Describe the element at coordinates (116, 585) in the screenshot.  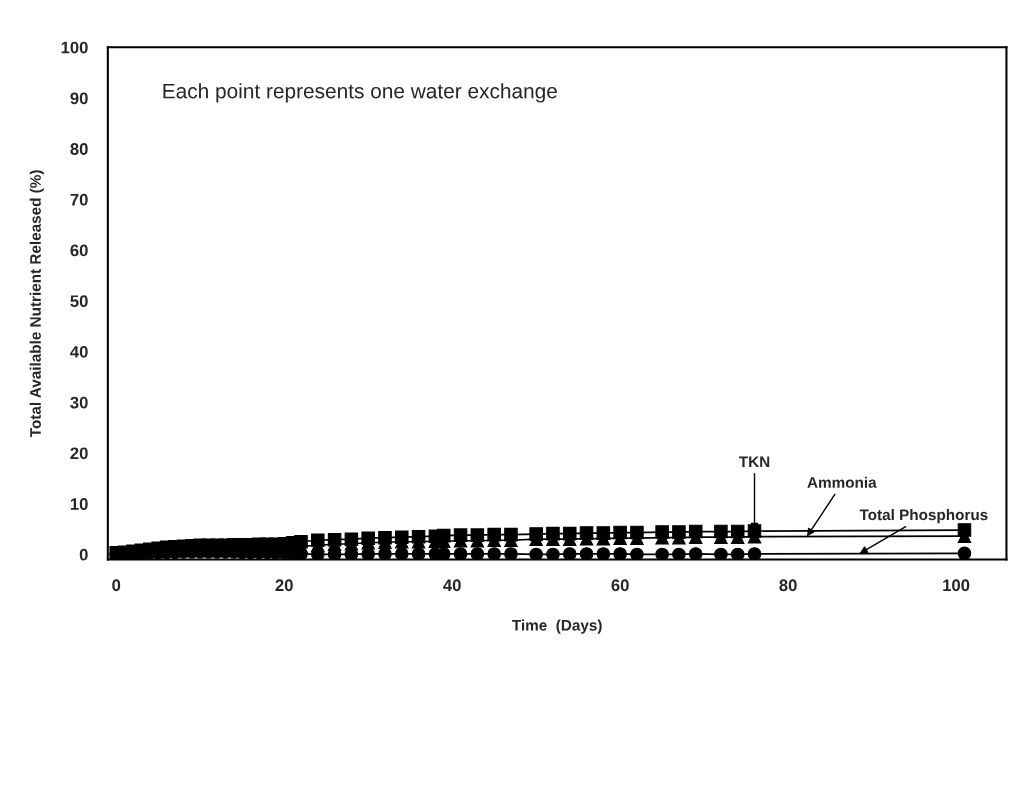
I see `x-tick-label: 0` at that location.